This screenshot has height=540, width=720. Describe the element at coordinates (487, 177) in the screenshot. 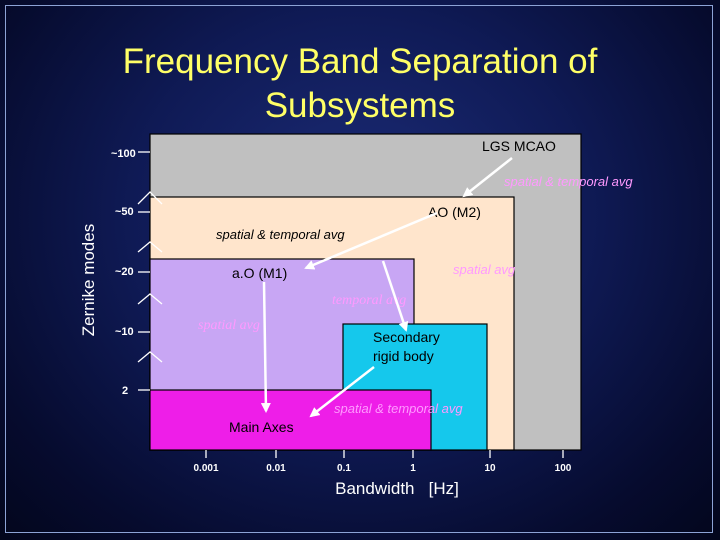

I see `arrow-mcao-to-m2` at that location.